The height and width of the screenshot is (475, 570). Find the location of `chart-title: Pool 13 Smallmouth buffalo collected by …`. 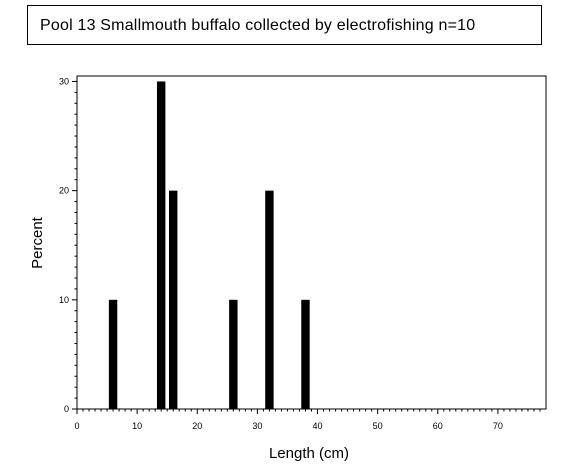

chart-title: Pool 13 Smallmouth buffalo collected by … is located at coordinates (258, 25).